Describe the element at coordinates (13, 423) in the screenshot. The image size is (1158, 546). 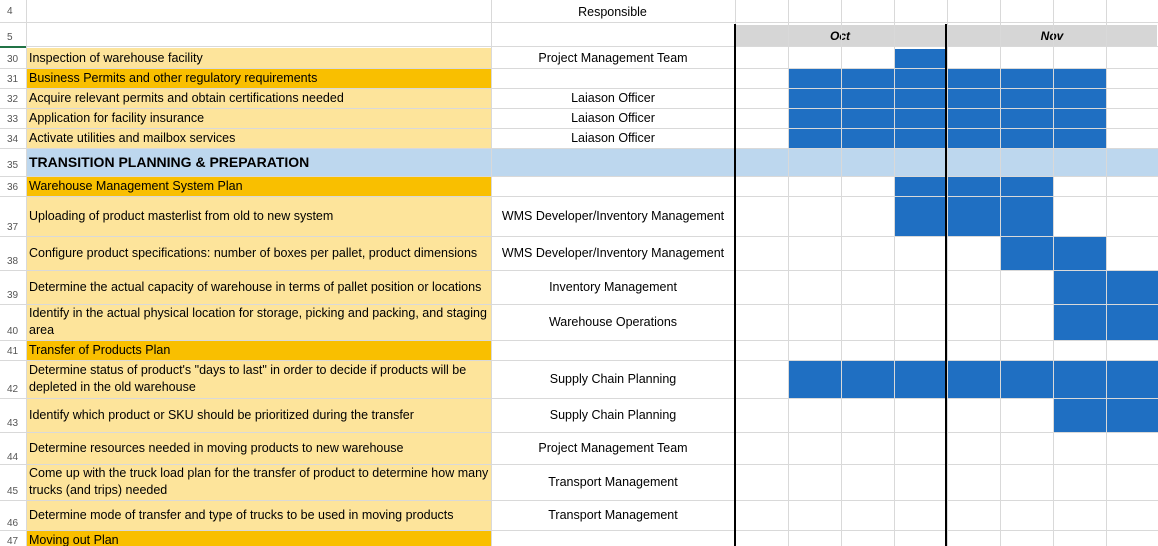
I see `row-number: 43` at that location.